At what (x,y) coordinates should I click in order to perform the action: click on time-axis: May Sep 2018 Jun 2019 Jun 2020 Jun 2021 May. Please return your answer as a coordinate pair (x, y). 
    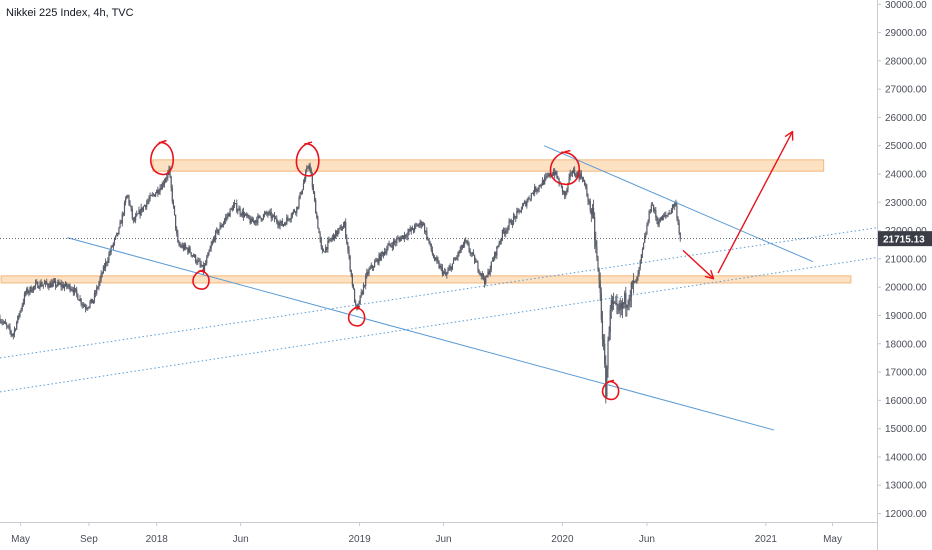
    Looking at the image, I should click on (438, 533).